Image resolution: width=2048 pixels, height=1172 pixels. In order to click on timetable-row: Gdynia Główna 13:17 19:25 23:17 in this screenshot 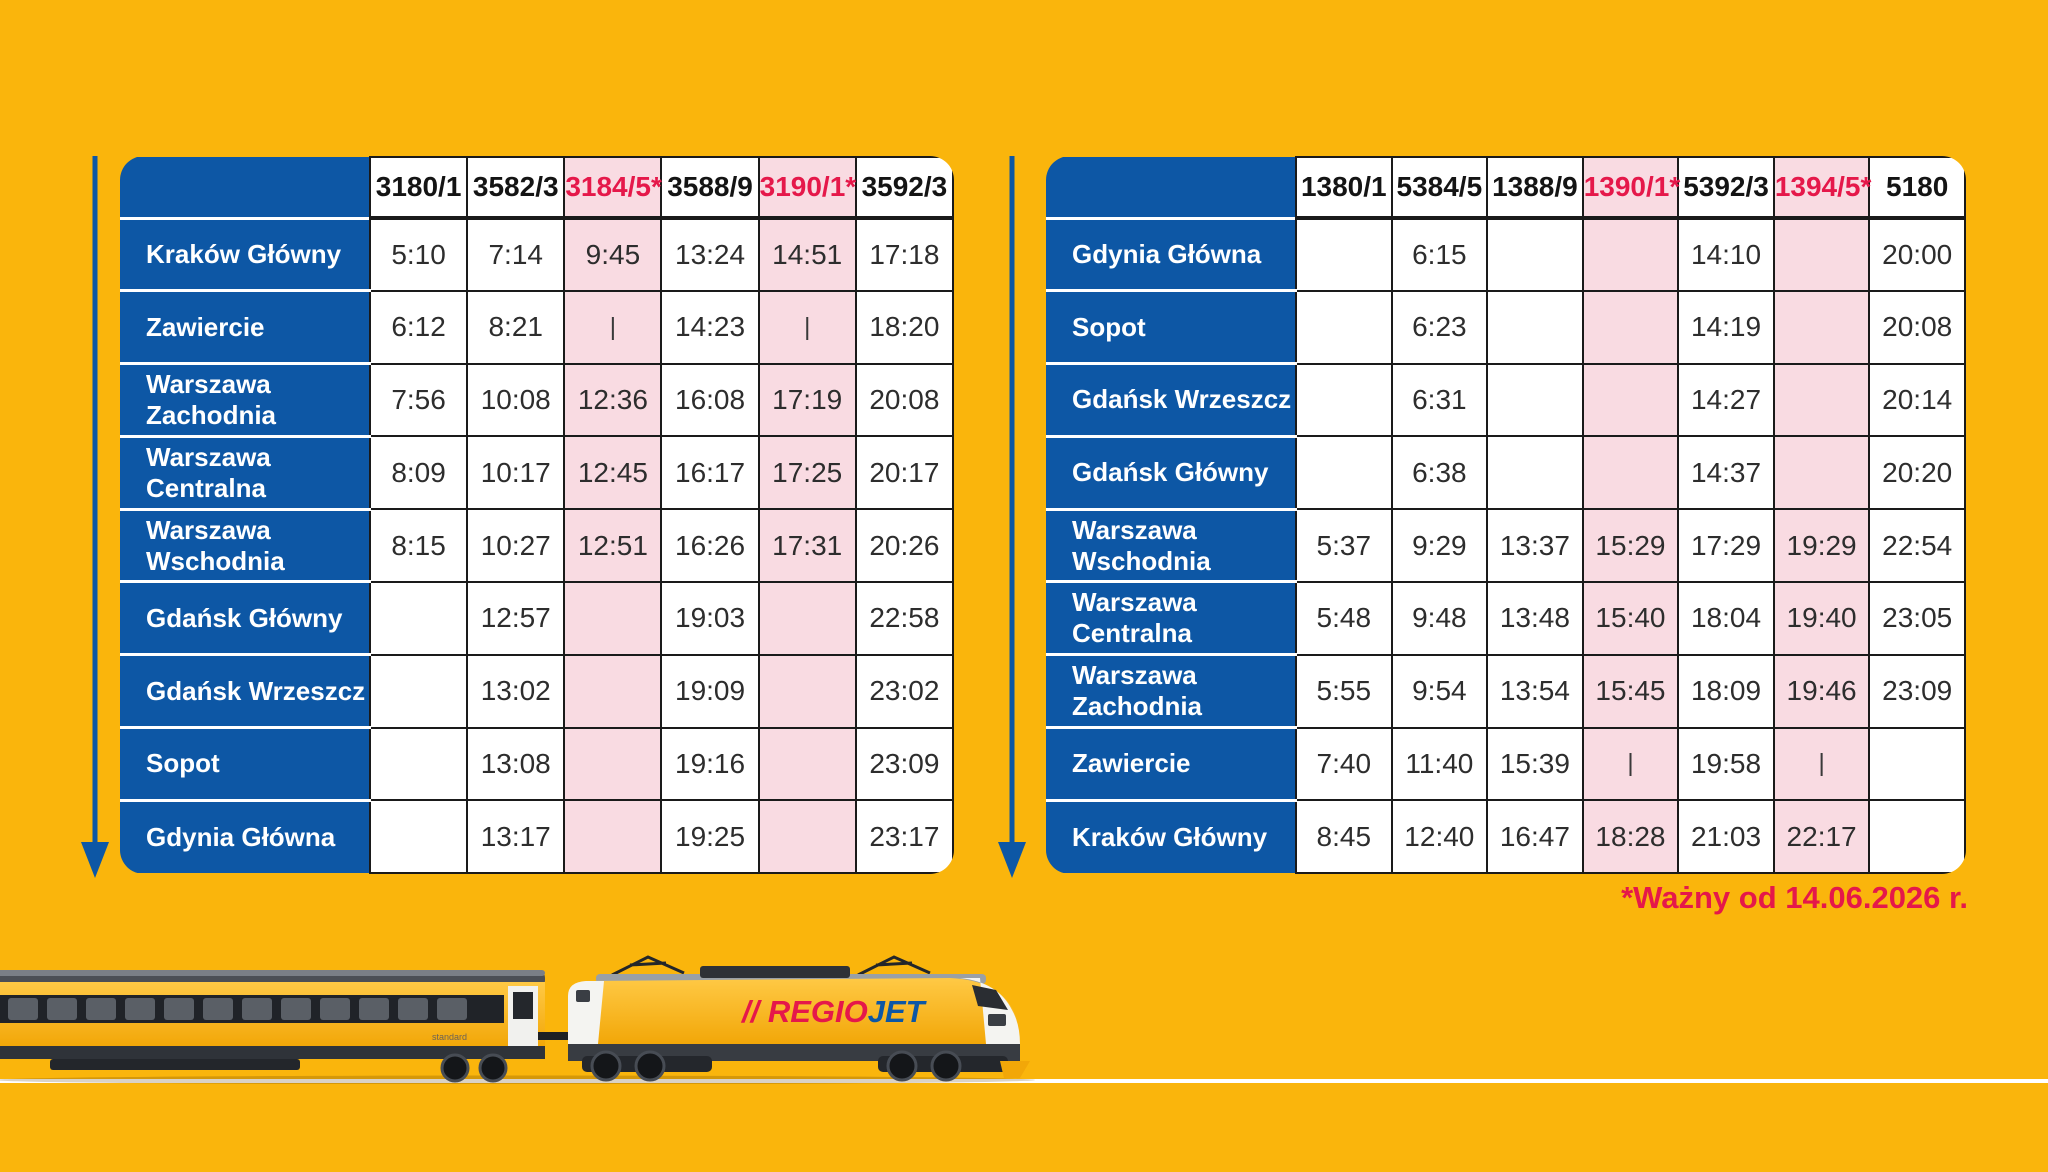, I will do `click(537, 837)`.